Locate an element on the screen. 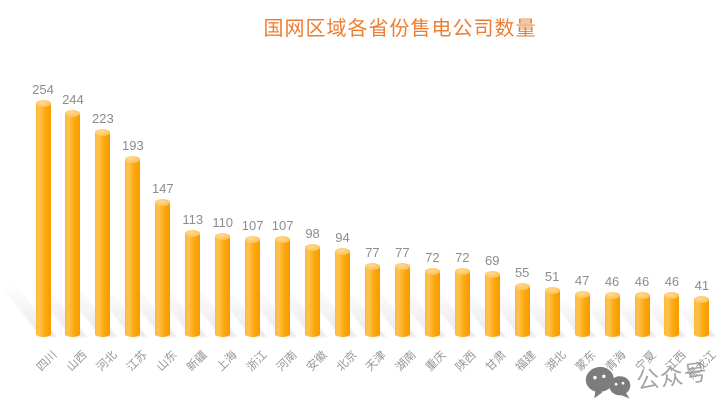  bar-value-label: 55 is located at coordinates (522, 273).